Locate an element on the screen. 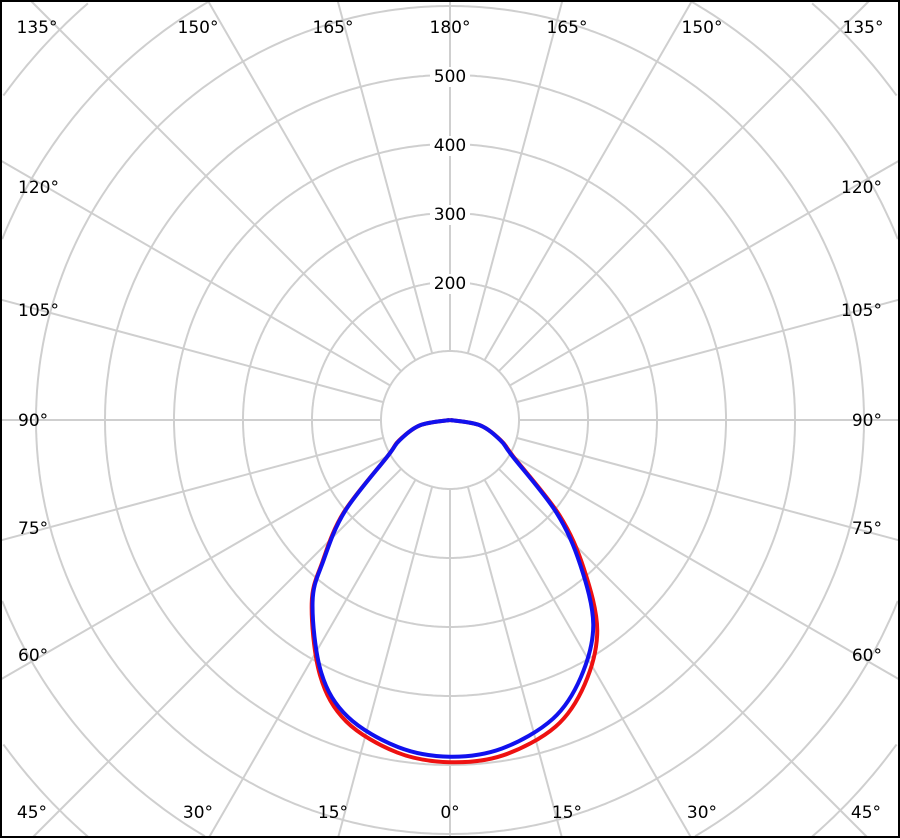 The height and width of the screenshot is (840, 900). angle-label-left: 120° is located at coordinates (38, 188).